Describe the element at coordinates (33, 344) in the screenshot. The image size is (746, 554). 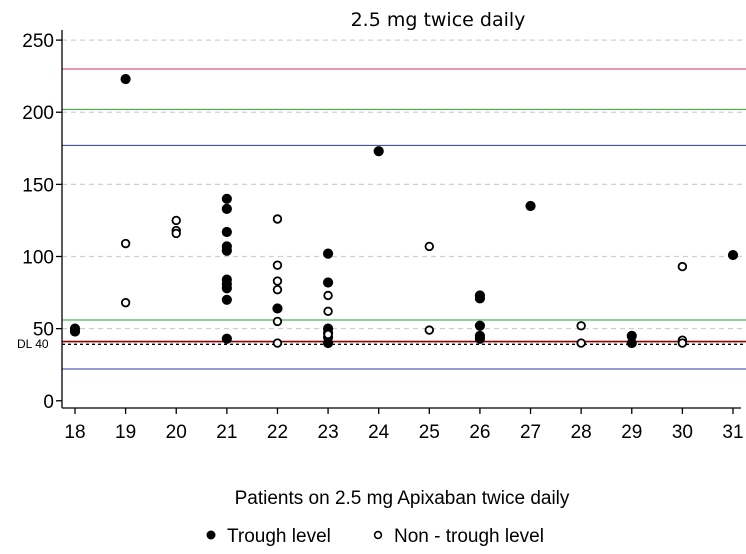
I see `reference-line-label: DL 40` at that location.